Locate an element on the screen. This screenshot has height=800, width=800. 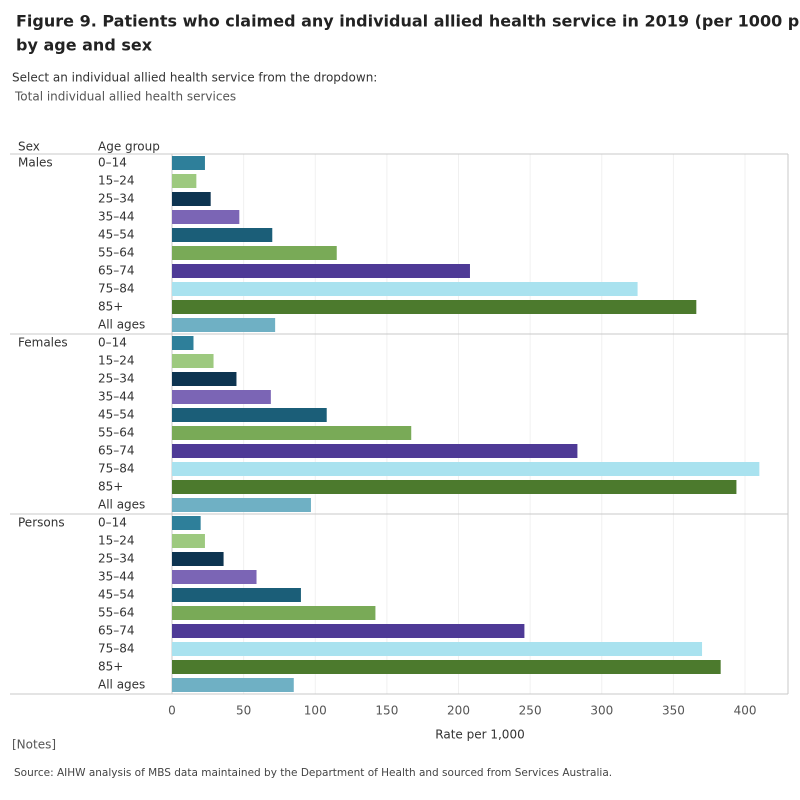
x-tick-label: 400 is located at coordinates (745, 711).